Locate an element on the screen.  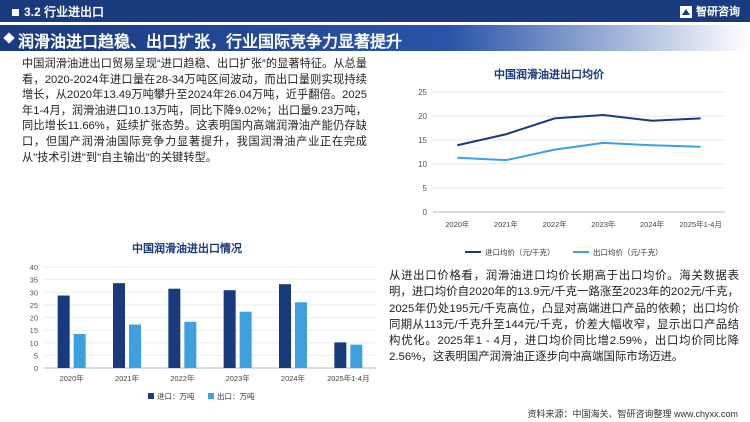
brand-mark-icon is located at coordinates (686, 12).